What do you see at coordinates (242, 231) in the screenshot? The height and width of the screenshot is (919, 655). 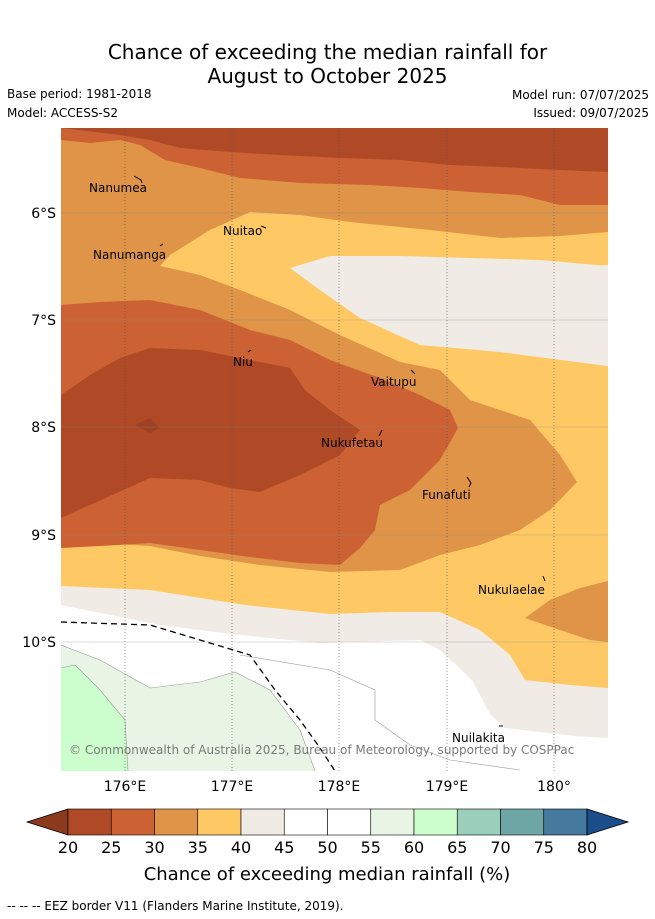 I see `place-label: Nuitao` at bounding box center [242, 231].